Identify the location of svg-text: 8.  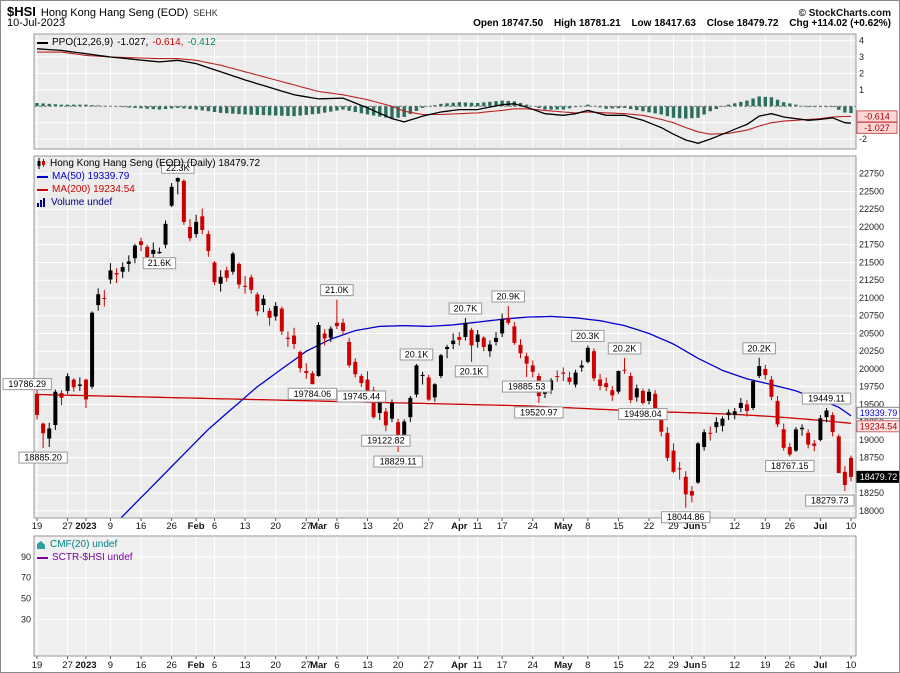
(587, 665).